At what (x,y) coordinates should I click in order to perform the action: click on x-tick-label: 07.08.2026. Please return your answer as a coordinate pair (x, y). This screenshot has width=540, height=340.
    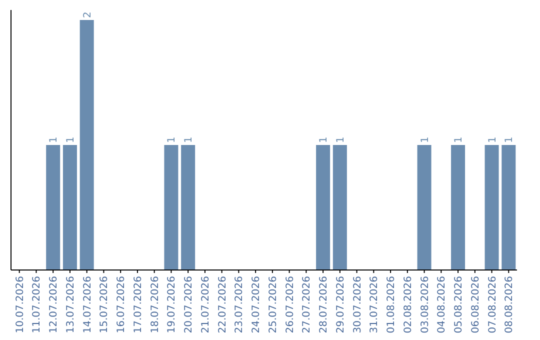
    Looking at the image, I should click on (492, 305).